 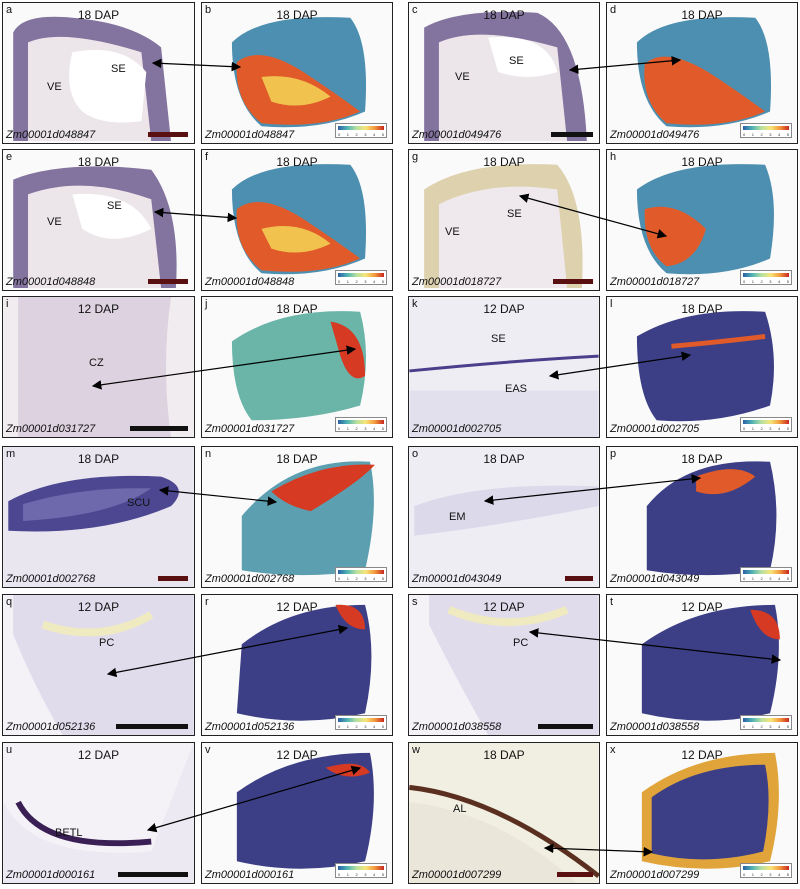 I want to click on panel-letter: d, so click(x=613, y=10).